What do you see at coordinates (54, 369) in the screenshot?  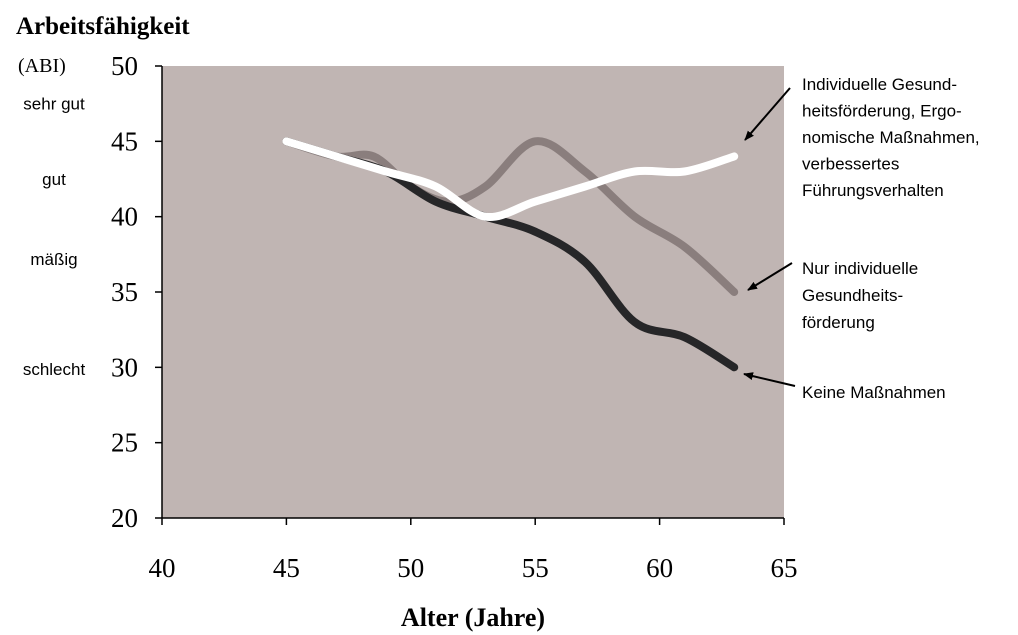 I see `y-category-label: schlecht` at bounding box center [54, 369].